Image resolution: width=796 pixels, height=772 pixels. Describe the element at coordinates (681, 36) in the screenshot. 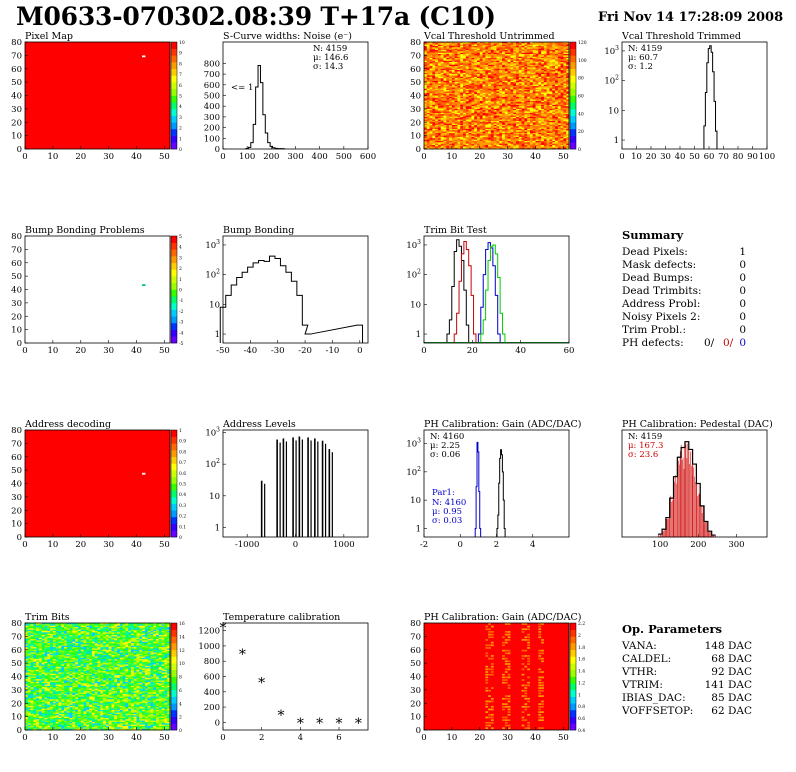

I see `chart-title: Vcal Threshold Trimmed` at that location.